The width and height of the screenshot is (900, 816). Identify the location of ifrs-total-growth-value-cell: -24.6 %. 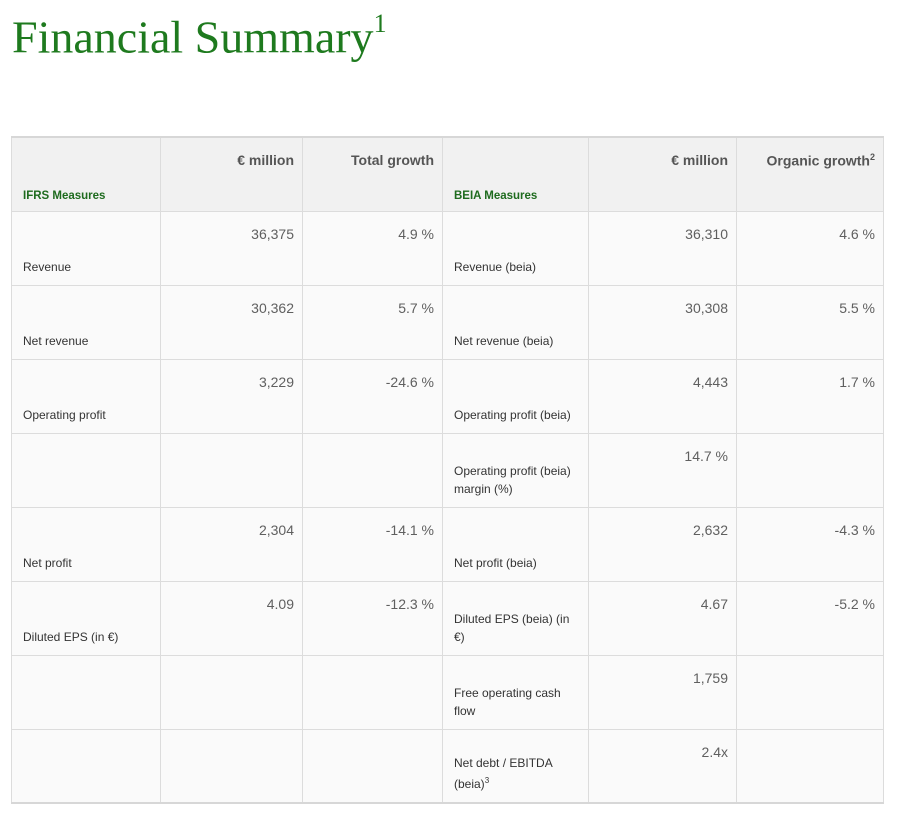
(372, 396).